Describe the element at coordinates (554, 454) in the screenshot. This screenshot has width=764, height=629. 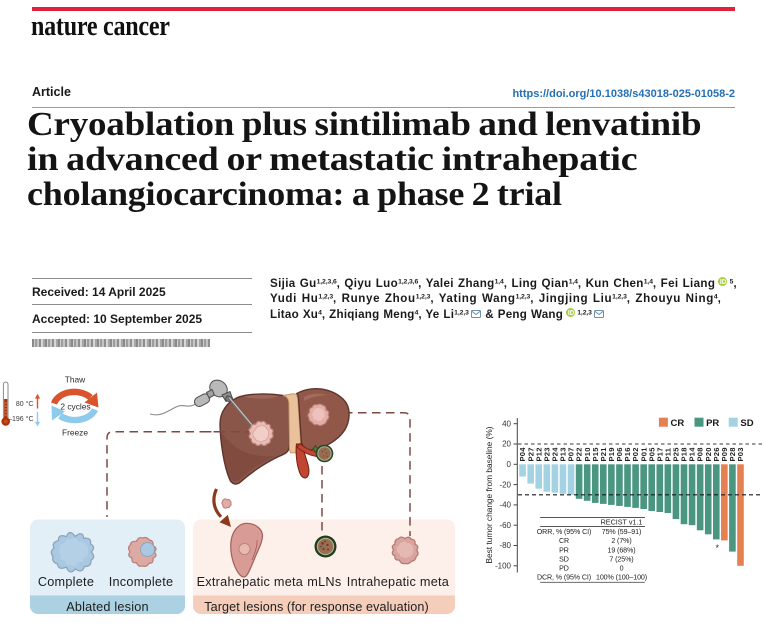
I see `svg-text: P24` at that location.